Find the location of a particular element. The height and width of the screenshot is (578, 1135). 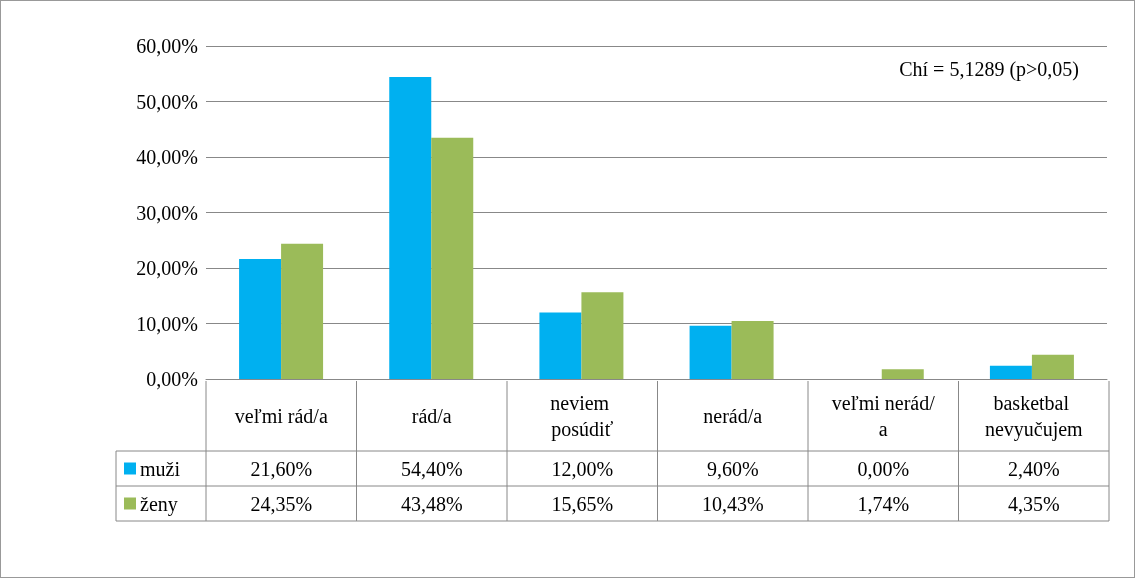

data-label: 24,35% is located at coordinates (281, 503).